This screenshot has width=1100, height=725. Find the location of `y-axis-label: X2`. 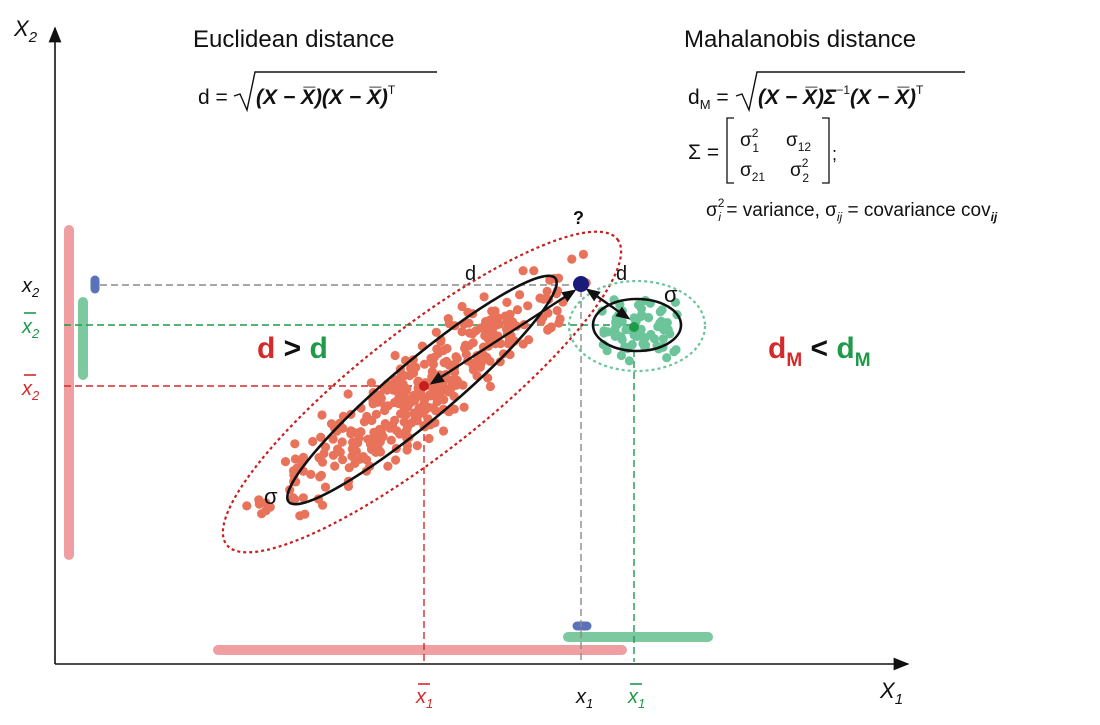

y-axis-label: X2 is located at coordinates (25, 31).